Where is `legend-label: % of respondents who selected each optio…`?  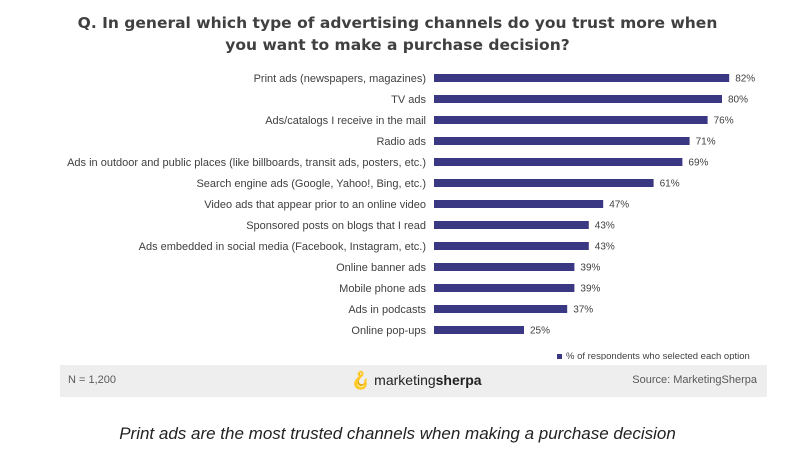 legend-label: % of respondents who selected each optio… is located at coordinates (658, 355).